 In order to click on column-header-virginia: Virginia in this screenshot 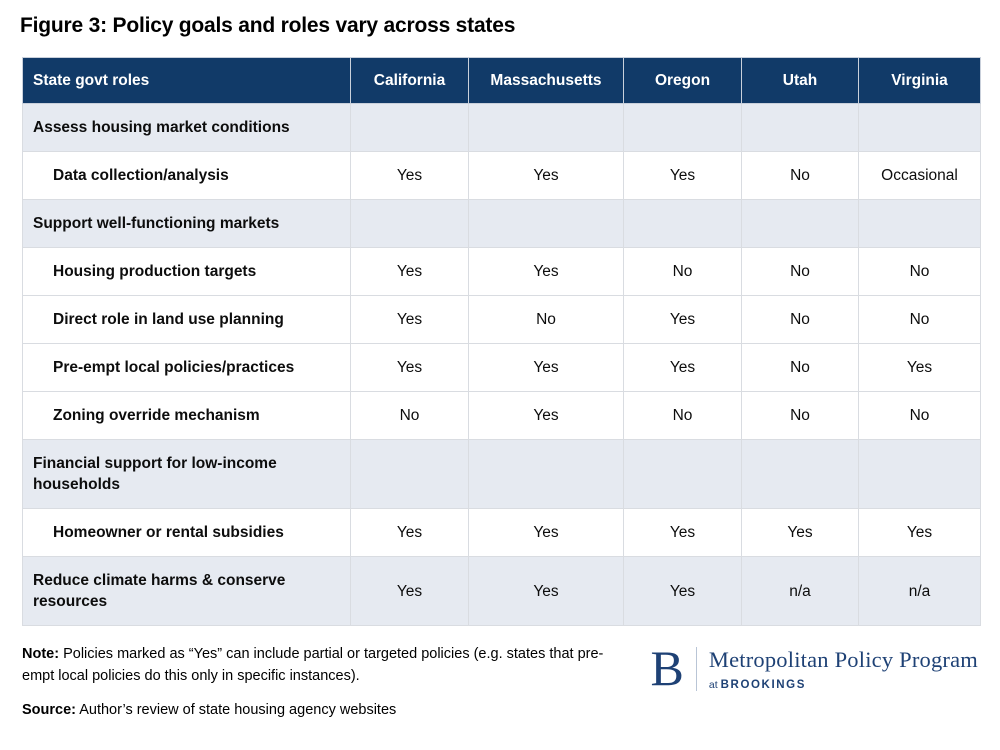, I will do `click(919, 80)`.